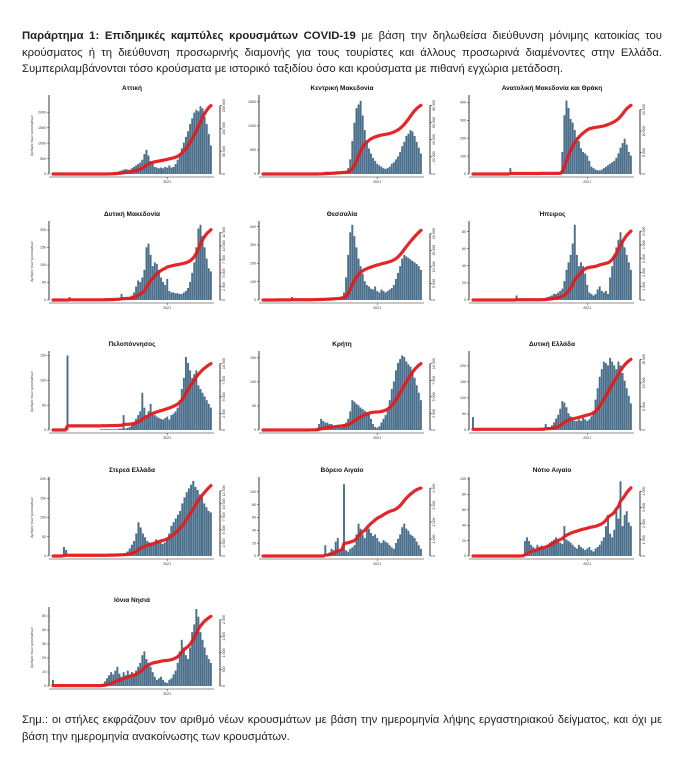 The image size is (682, 758). Describe the element at coordinates (464, 414) in the screenshot. I see `y-tick-label: 50` at that location.